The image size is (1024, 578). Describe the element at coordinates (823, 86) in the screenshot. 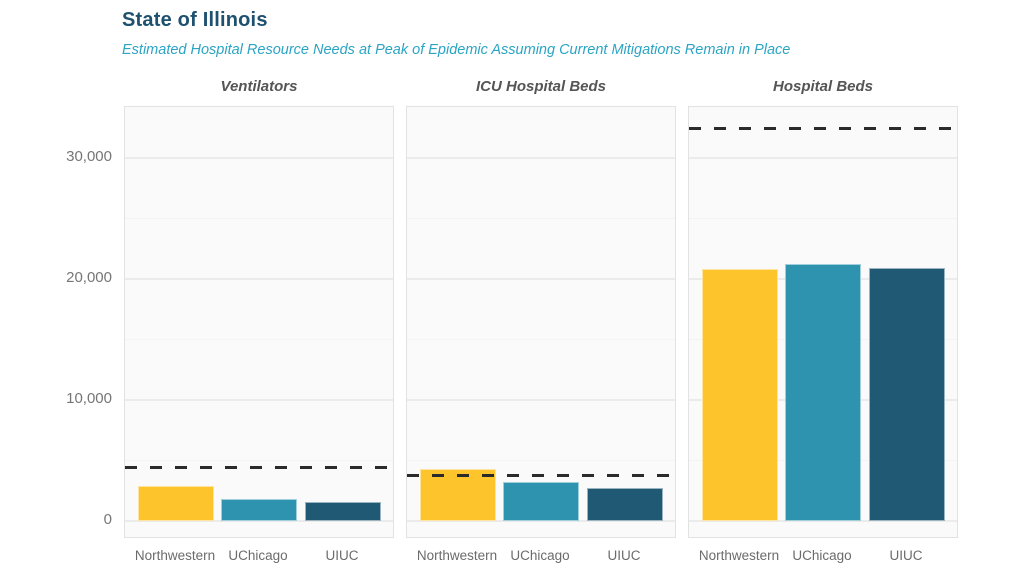

I see `facet-title: Hospital Beds` at that location.